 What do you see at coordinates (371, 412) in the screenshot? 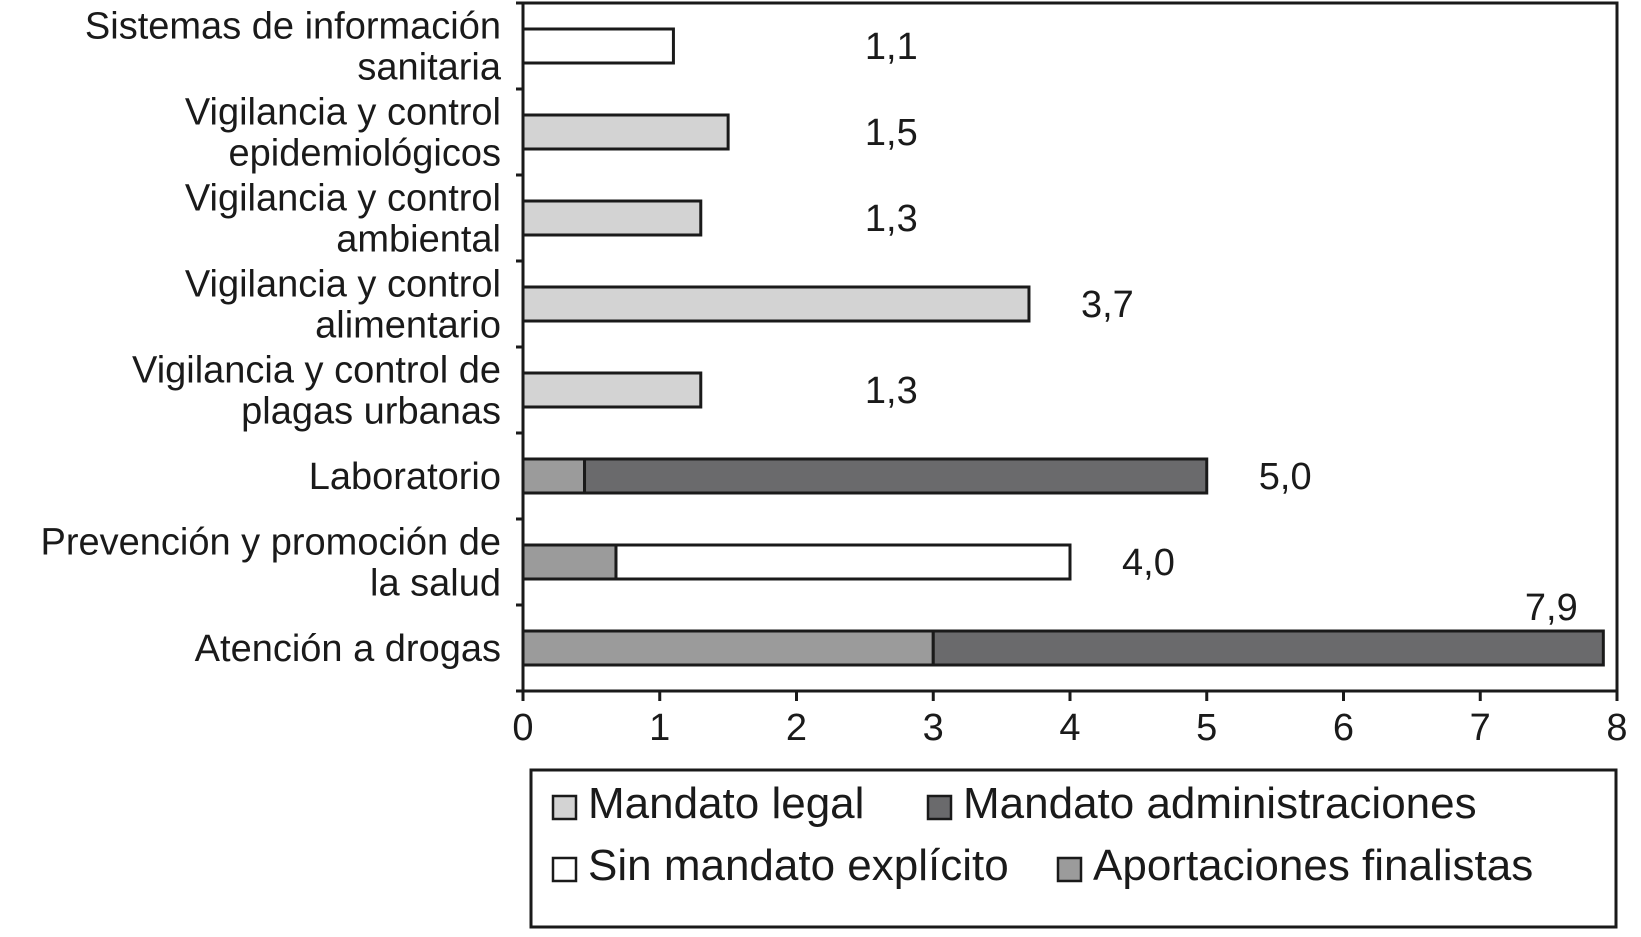
I see `category-label: plagas urbanas` at bounding box center [371, 412].